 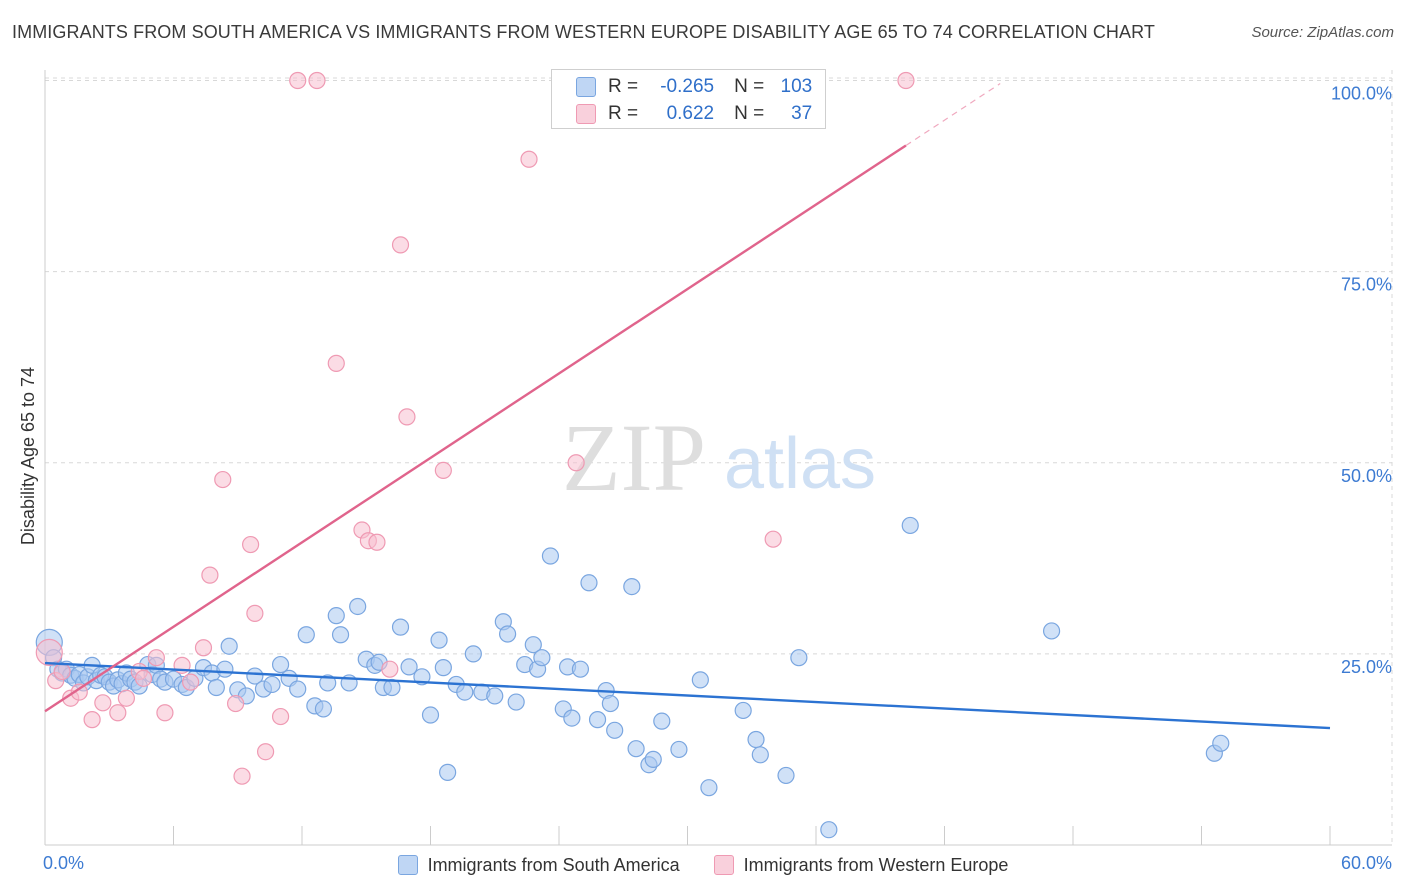 What do you see at coordinates (1322, 32) in the screenshot?
I see `source-credit: Source: ZipAtlas.com` at bounding box center [1322, 32].